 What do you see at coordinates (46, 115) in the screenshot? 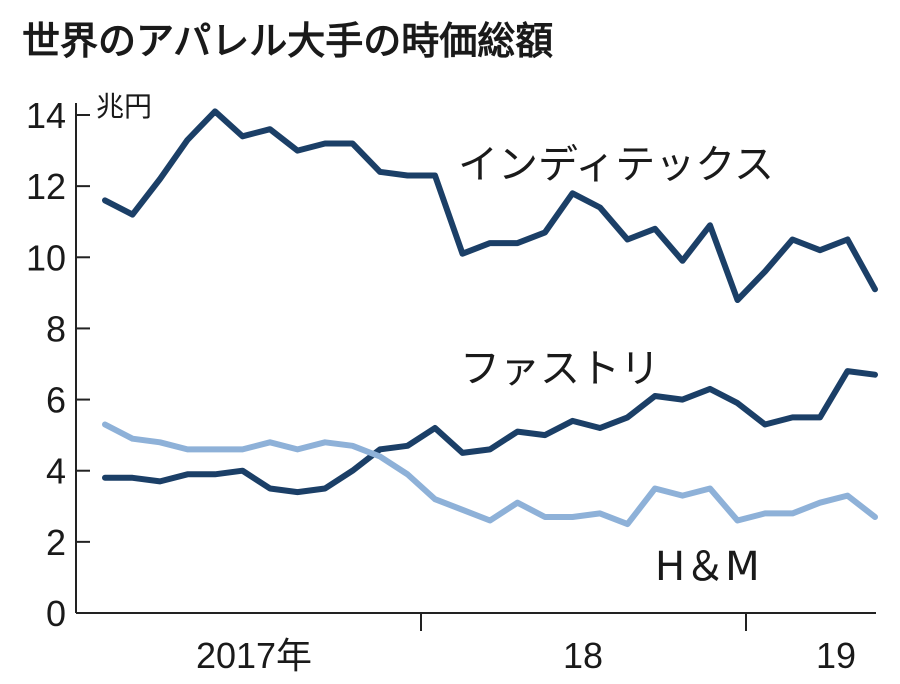
I see `y-tick-label: 14` at bounding box center [46, 115].